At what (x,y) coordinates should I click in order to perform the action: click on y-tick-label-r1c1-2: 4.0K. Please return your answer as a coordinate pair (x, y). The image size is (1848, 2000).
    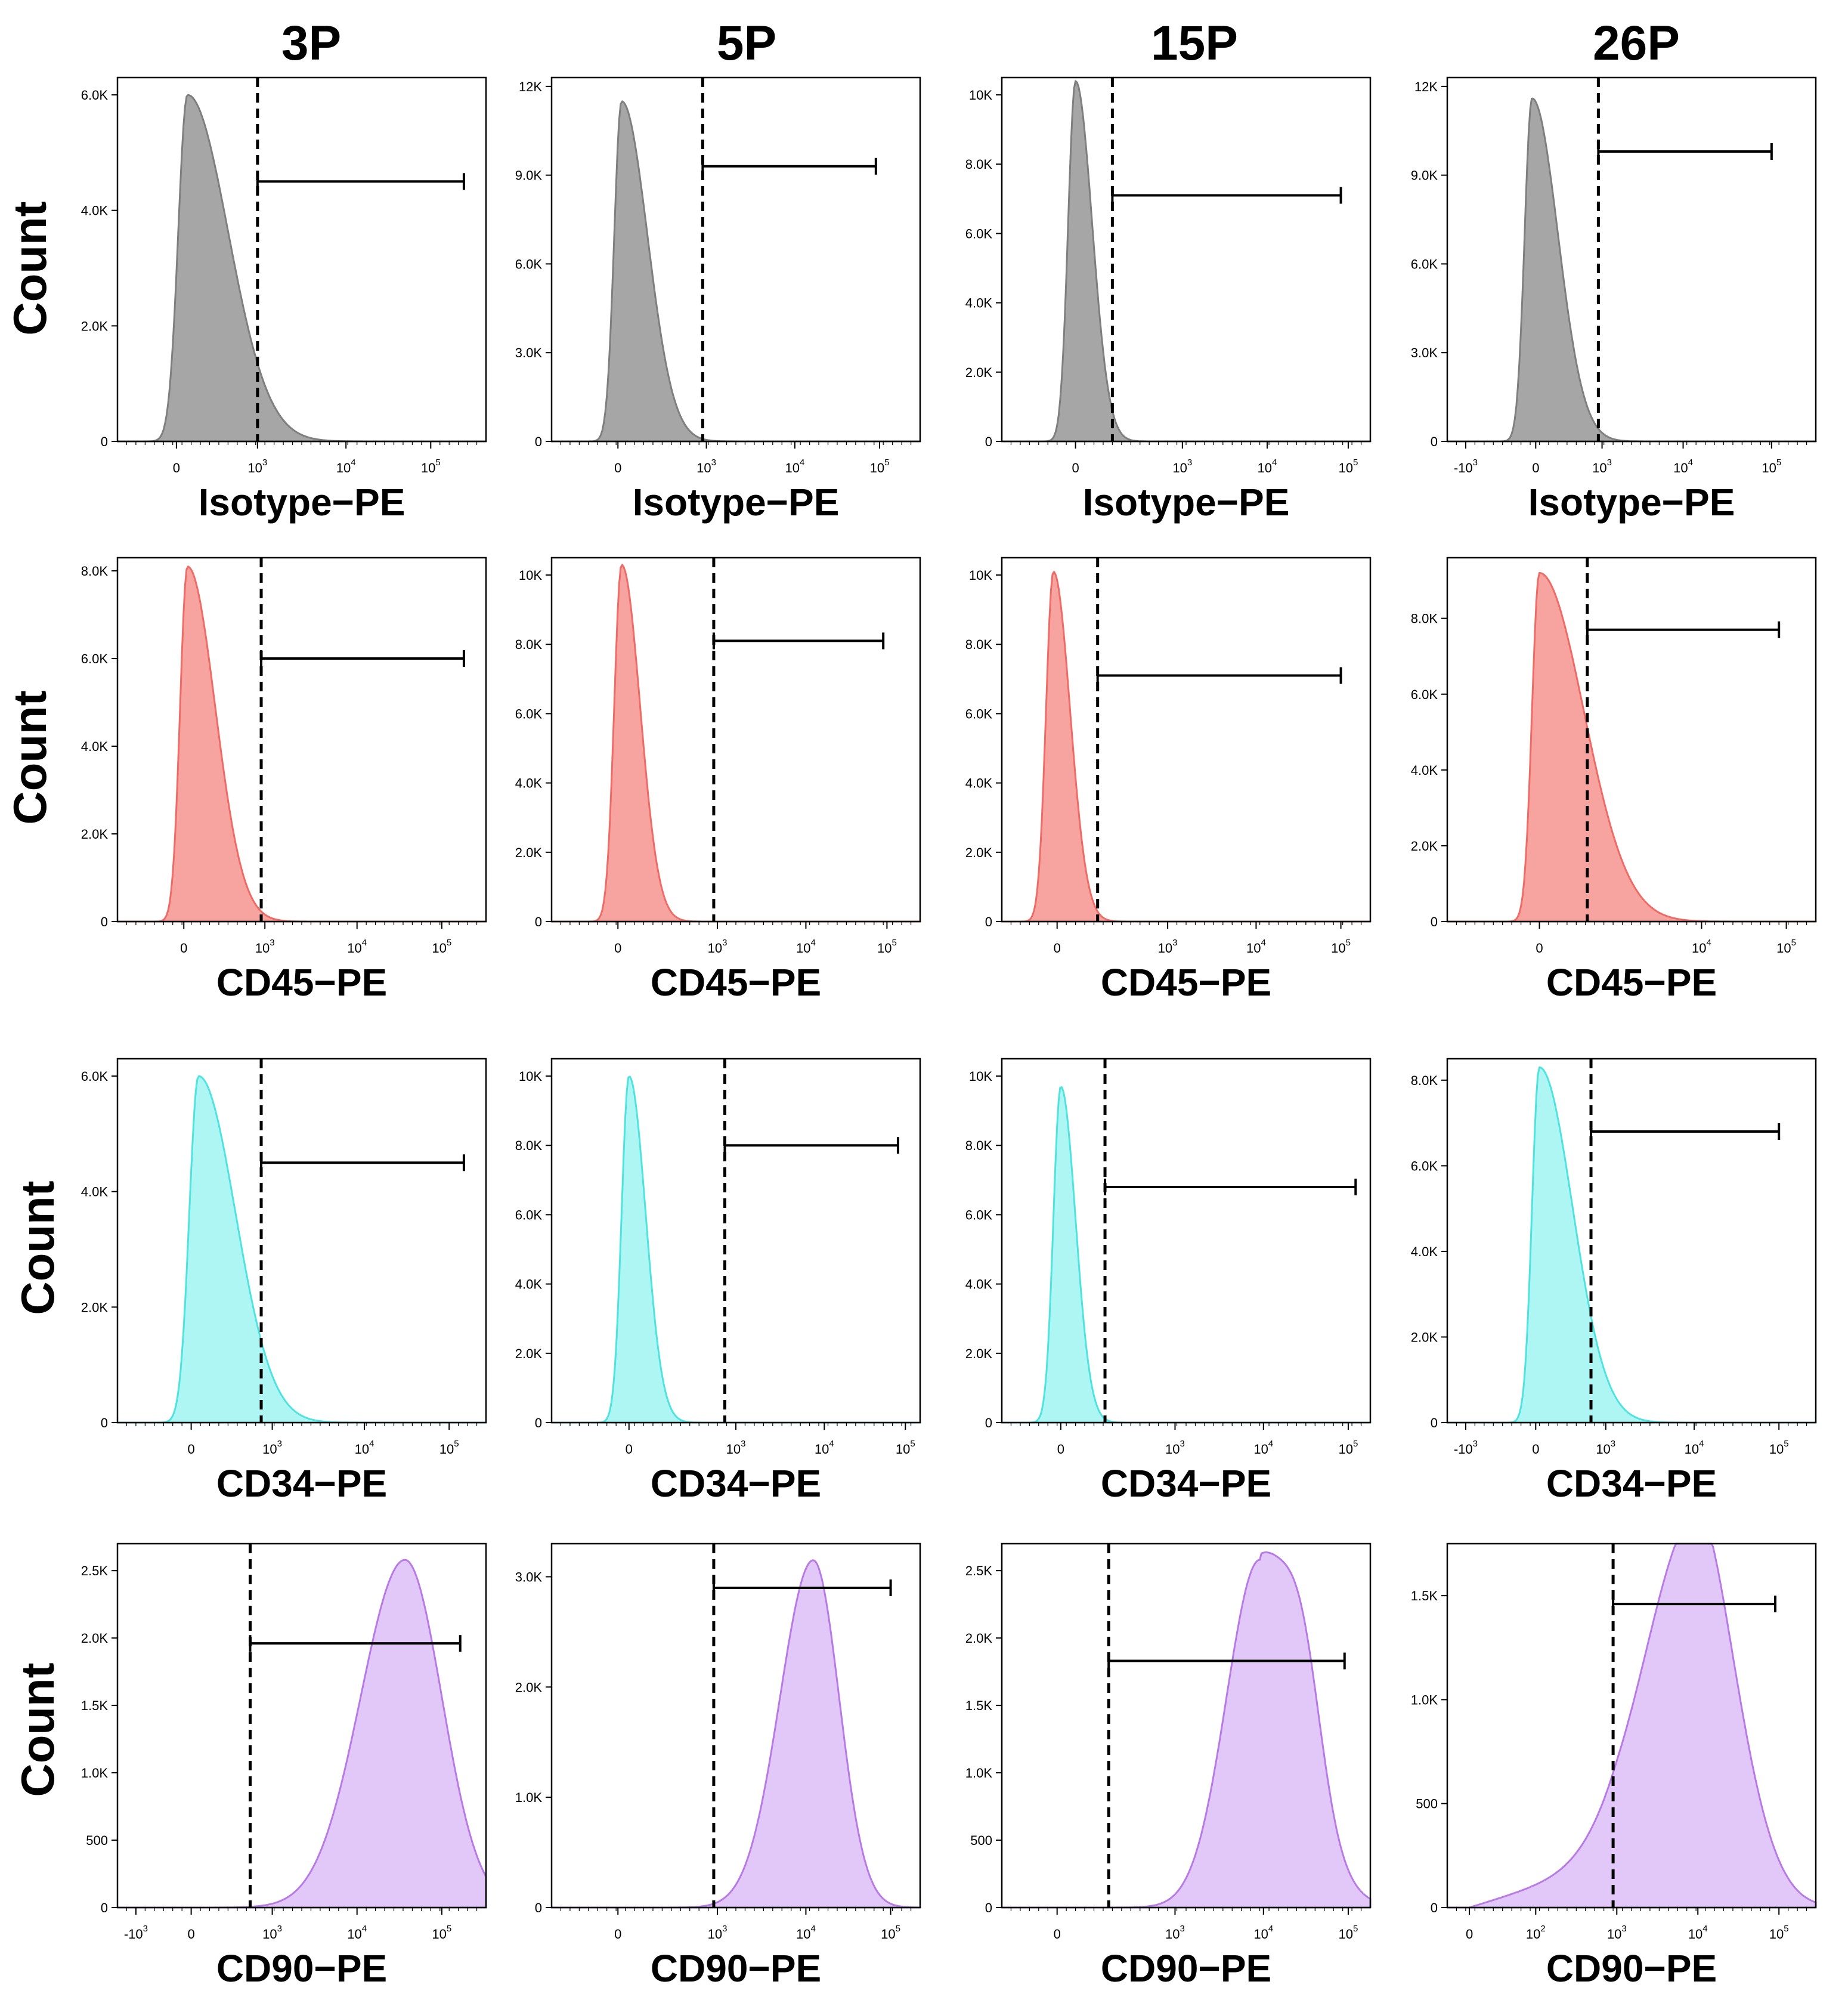
    Looking at the image, I should click on (529, 784).